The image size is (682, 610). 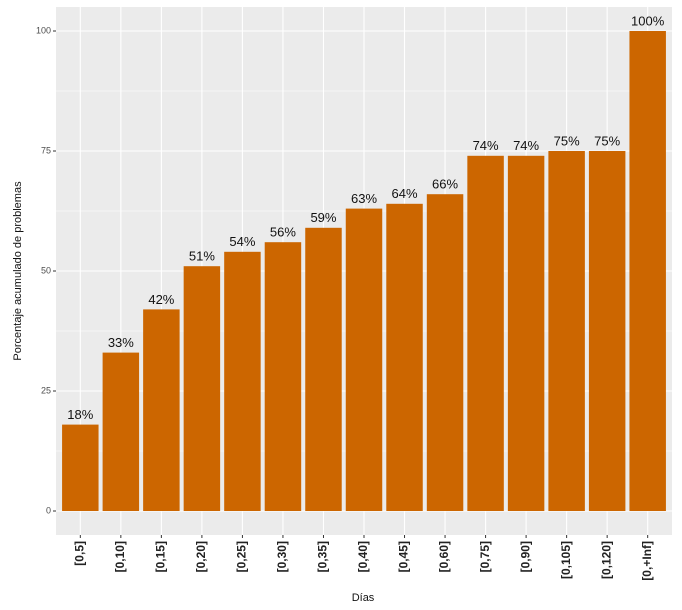 I want to click on x-tick-label: [0,40], so click(x=363, y=556).